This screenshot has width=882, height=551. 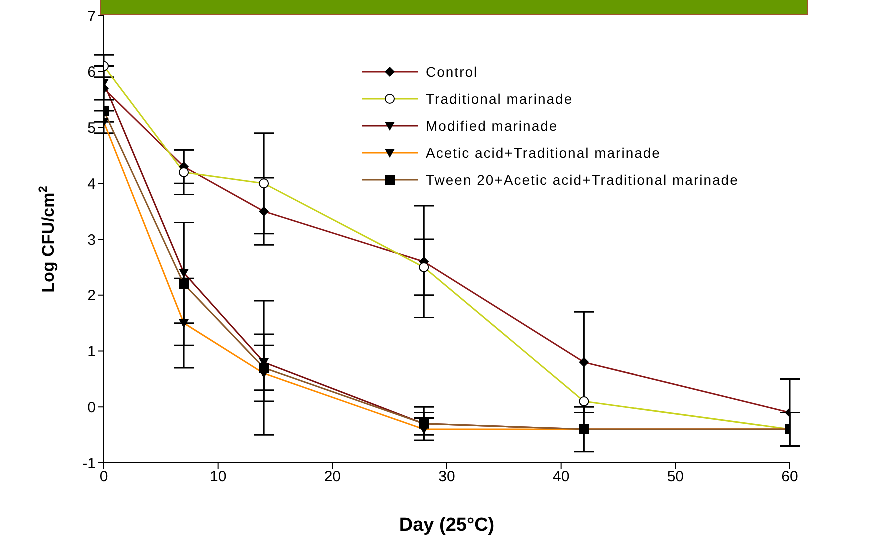 I want to click on x-tick-label: 40, so click(x=561, y=477).